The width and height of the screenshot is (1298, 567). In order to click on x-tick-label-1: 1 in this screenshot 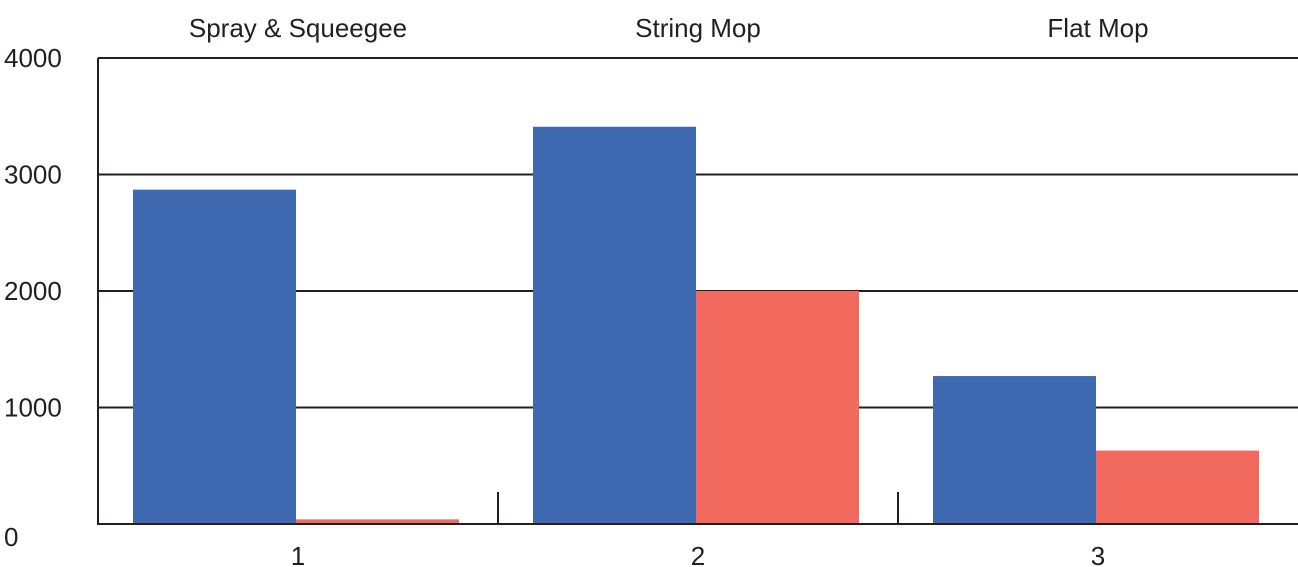, I will do `click(298, 554)`.